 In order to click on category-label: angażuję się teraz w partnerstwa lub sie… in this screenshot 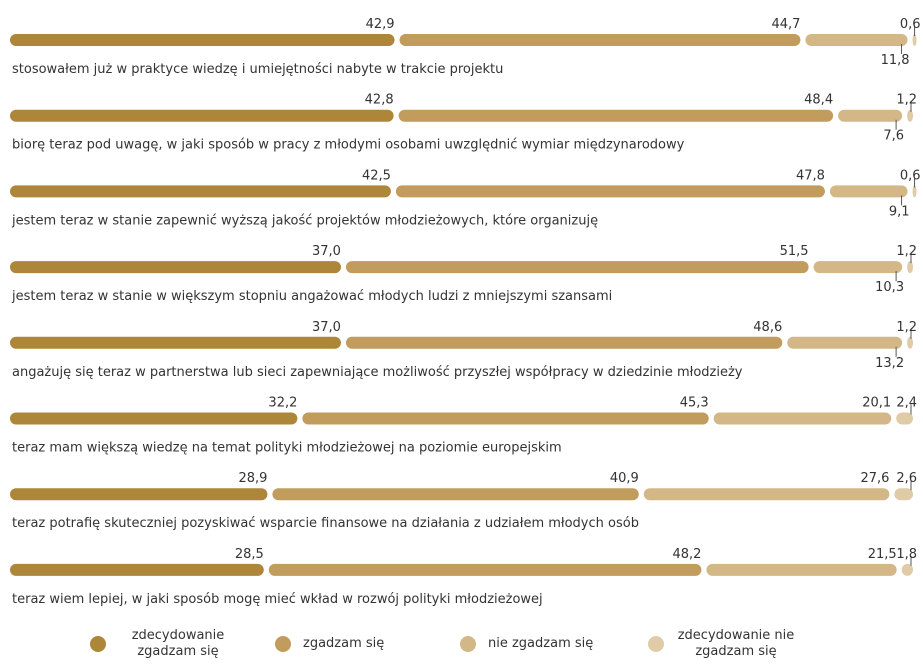, I will do `click(377, 372)`.